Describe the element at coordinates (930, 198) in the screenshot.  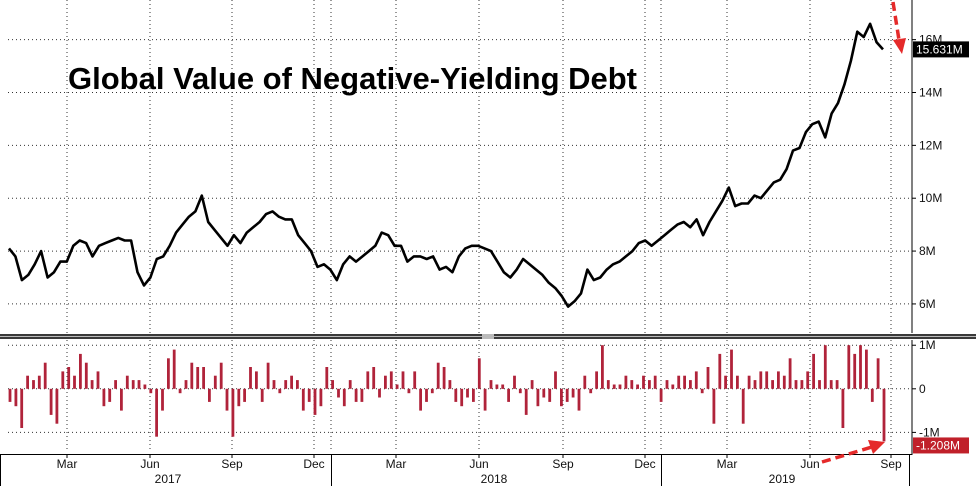
I see `y-tick-label: 10M` at that location.